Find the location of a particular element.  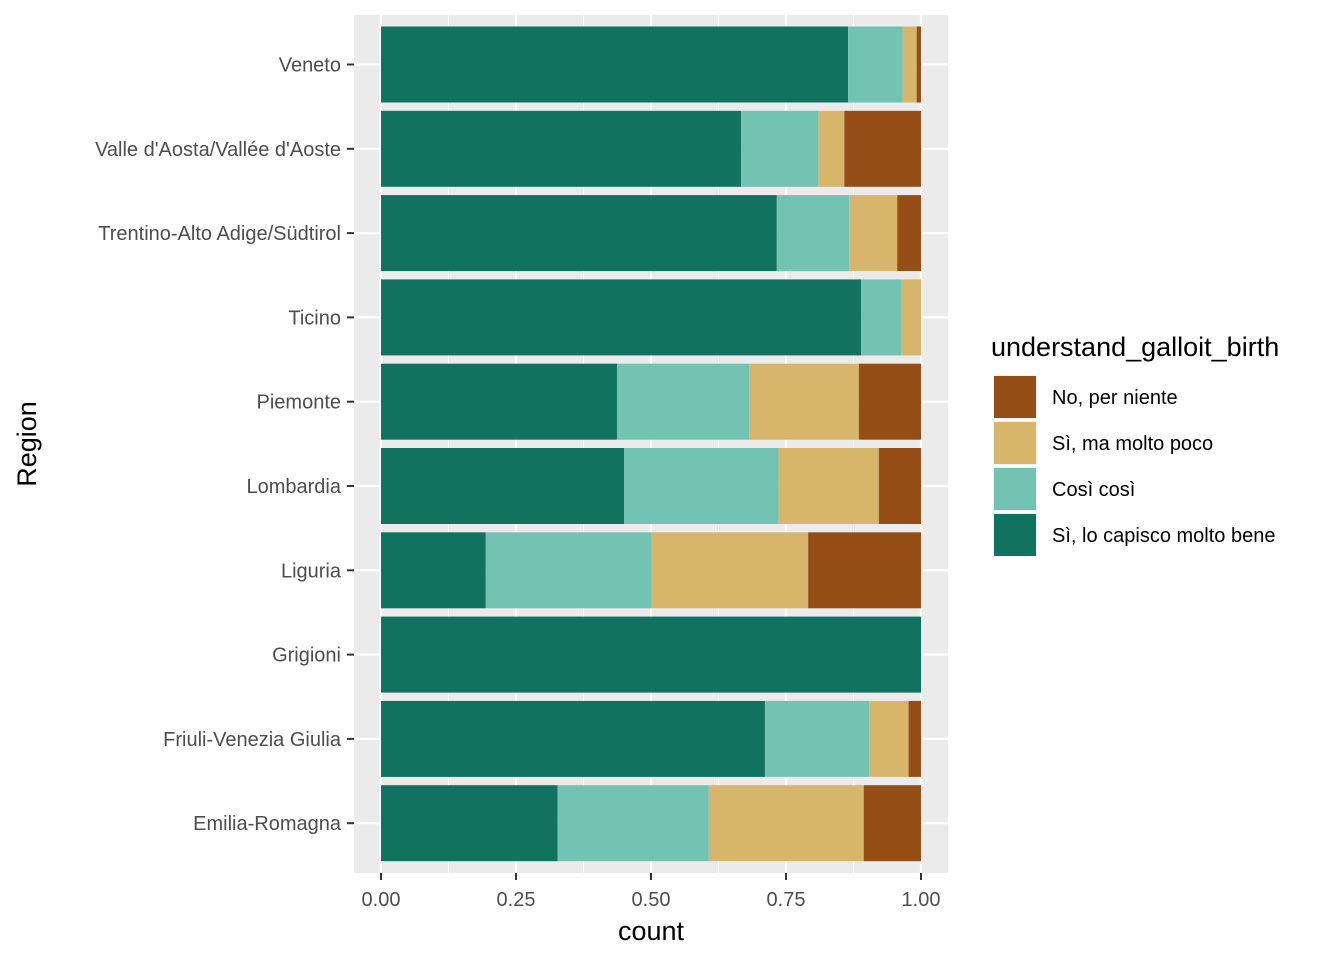

y-axis-title: Region is located at coordinates (27, 444).